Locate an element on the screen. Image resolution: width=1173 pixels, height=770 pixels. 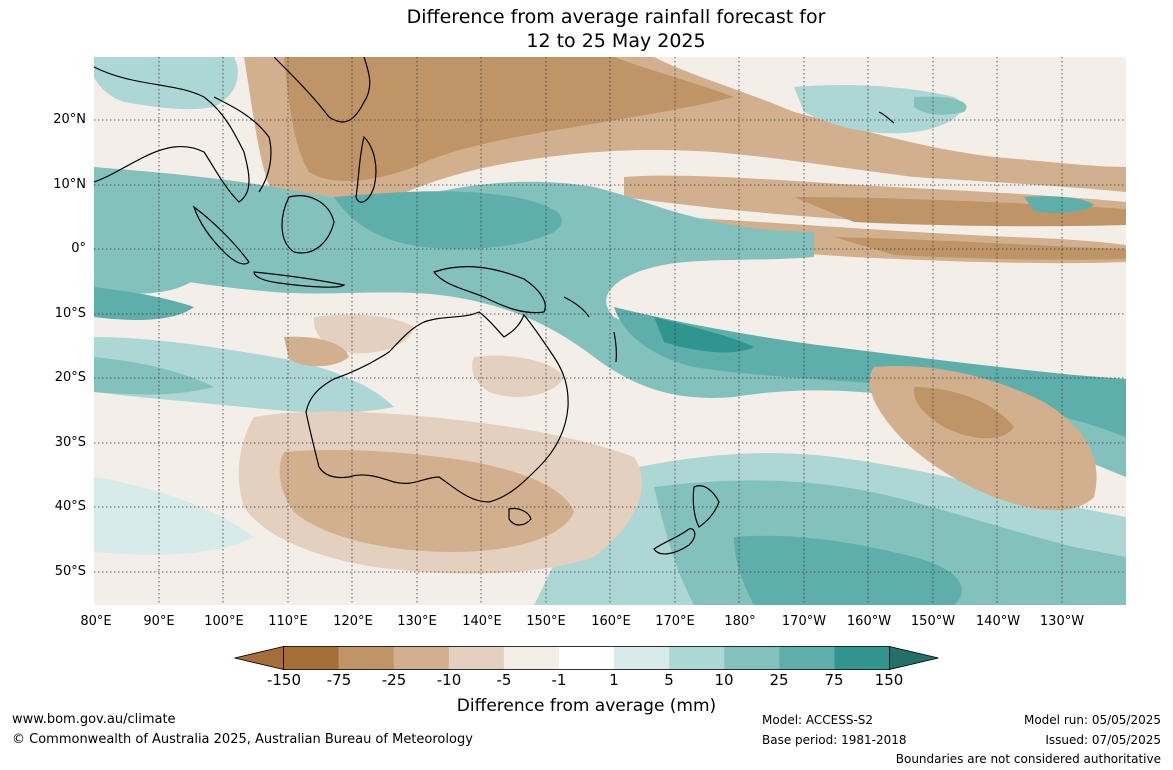
colorbar-cells is located at coordinates (586, 658).